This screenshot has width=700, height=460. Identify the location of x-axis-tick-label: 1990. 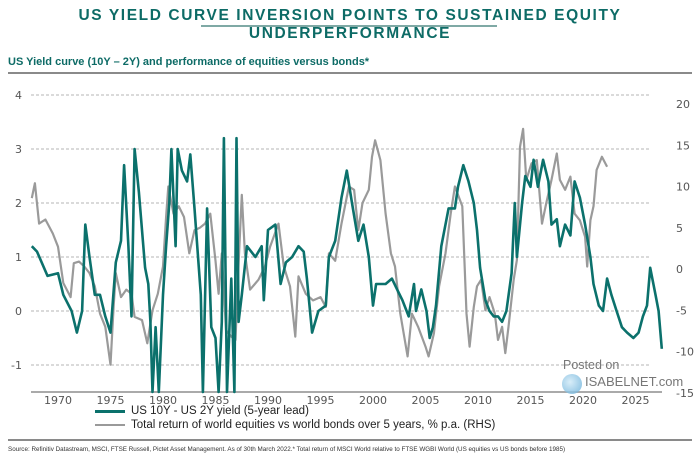
(268, 400).